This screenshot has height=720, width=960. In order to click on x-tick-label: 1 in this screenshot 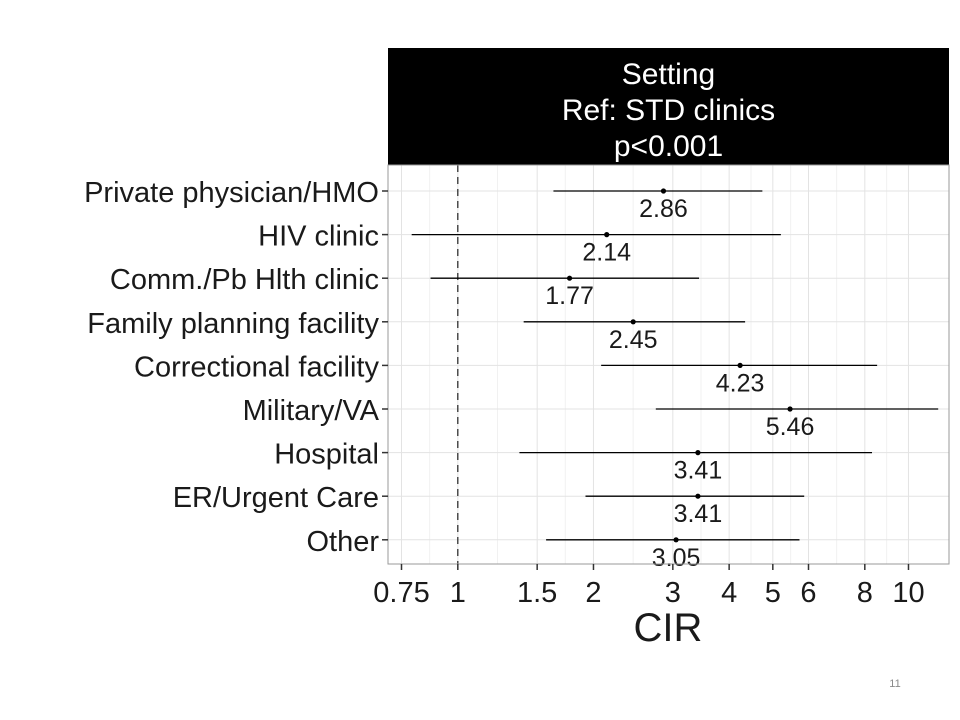, I will do `click(458, 593)`.